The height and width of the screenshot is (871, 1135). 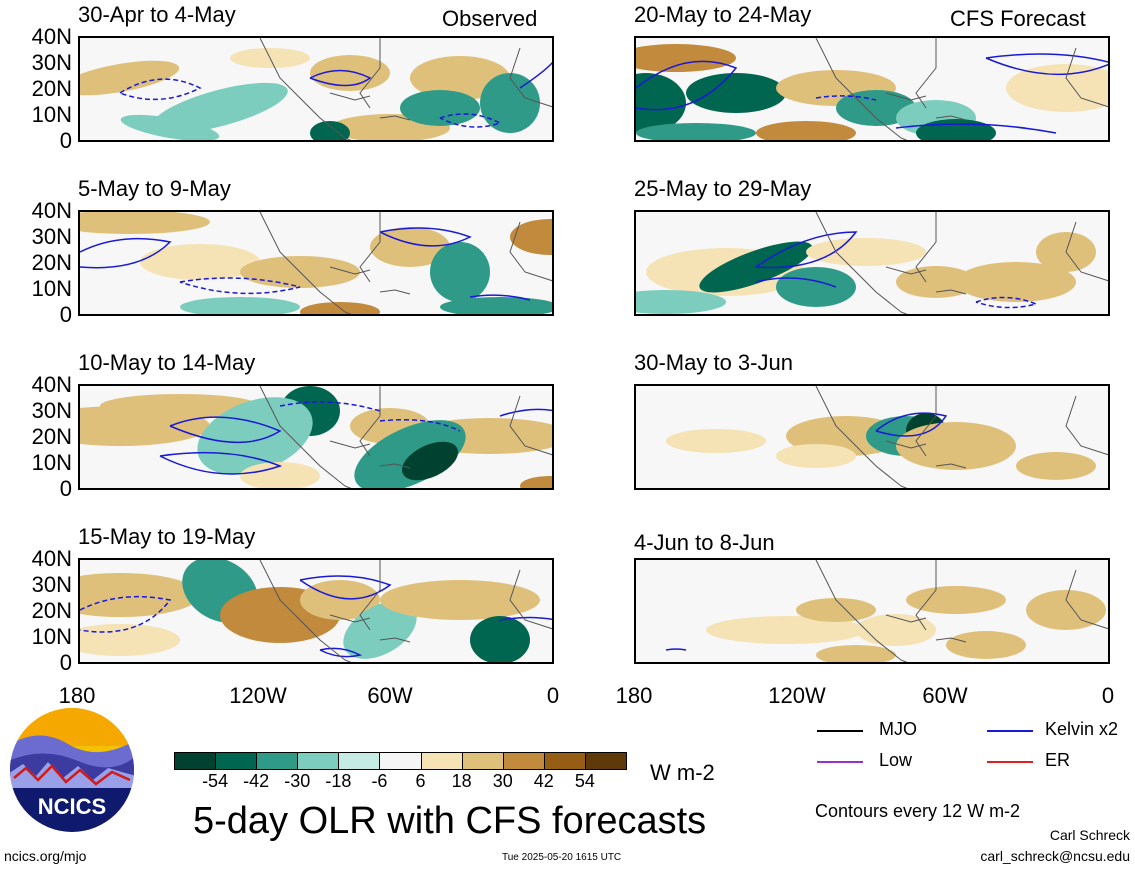 I want to click on footer-timestamp: Tue 2025-05-20 1615 UTC, so click(x=562, y=857).